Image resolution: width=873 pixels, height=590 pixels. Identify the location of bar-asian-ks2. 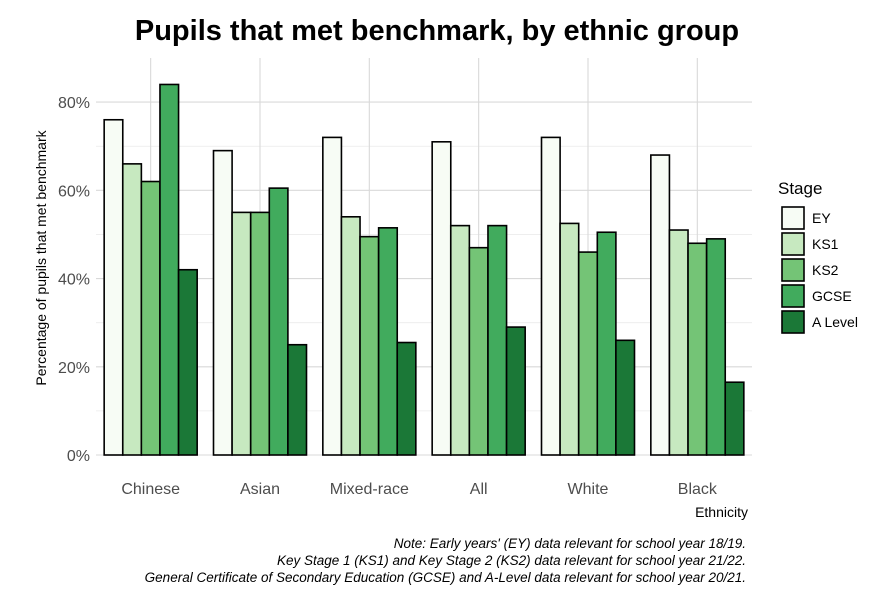
(260, 333).